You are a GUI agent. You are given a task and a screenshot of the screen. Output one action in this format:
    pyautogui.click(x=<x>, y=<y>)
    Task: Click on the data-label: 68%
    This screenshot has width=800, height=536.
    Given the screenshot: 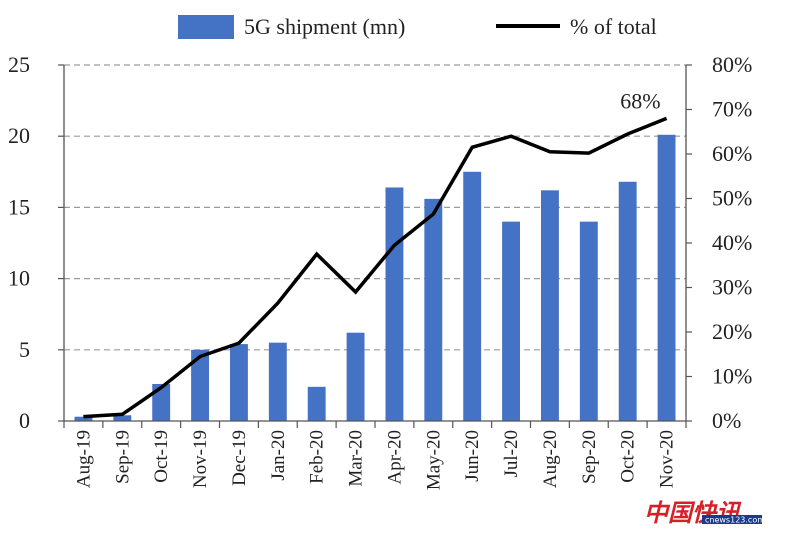 What is the action you would take?
    pyautogui.click(x=640, y=100)
    